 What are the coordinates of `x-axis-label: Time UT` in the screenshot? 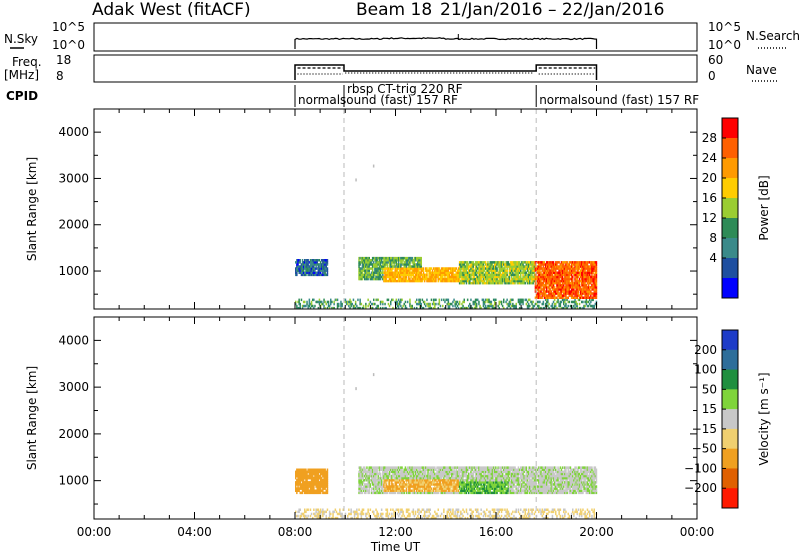 It's located at (395, 547).